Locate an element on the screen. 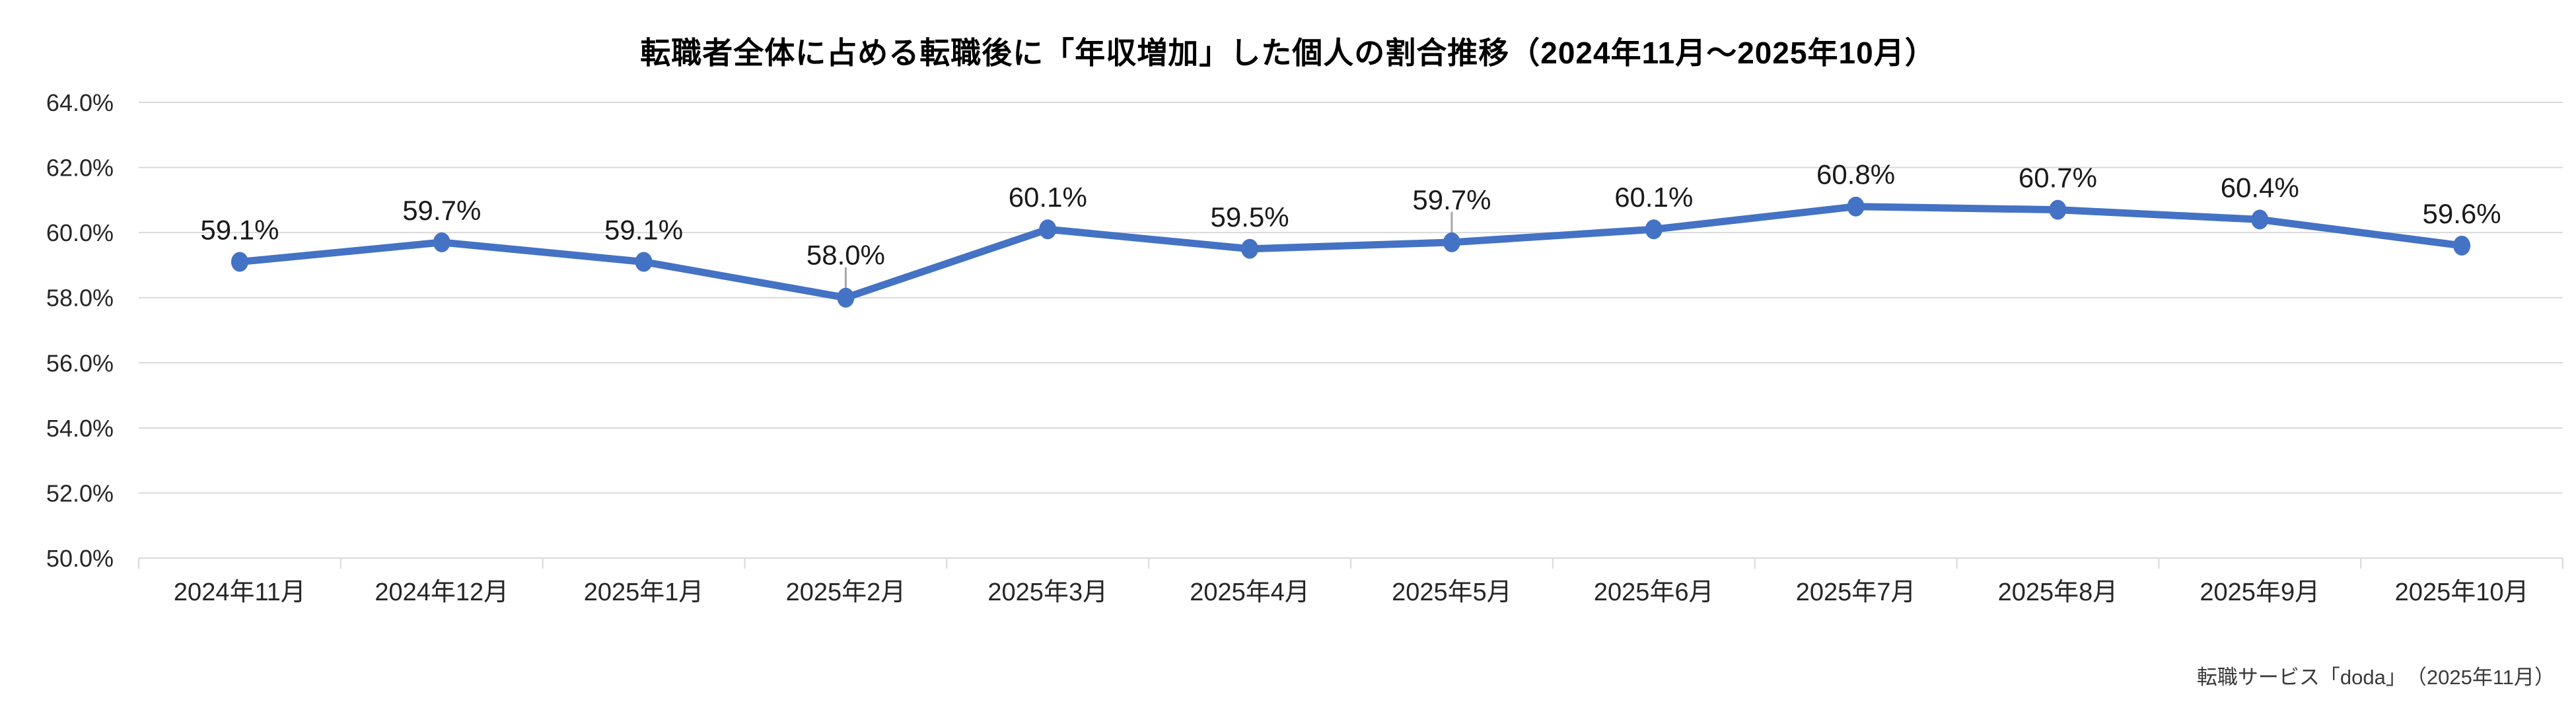  x-axis-tick-label: 2024年11月 is located at coordinates (240, 592).